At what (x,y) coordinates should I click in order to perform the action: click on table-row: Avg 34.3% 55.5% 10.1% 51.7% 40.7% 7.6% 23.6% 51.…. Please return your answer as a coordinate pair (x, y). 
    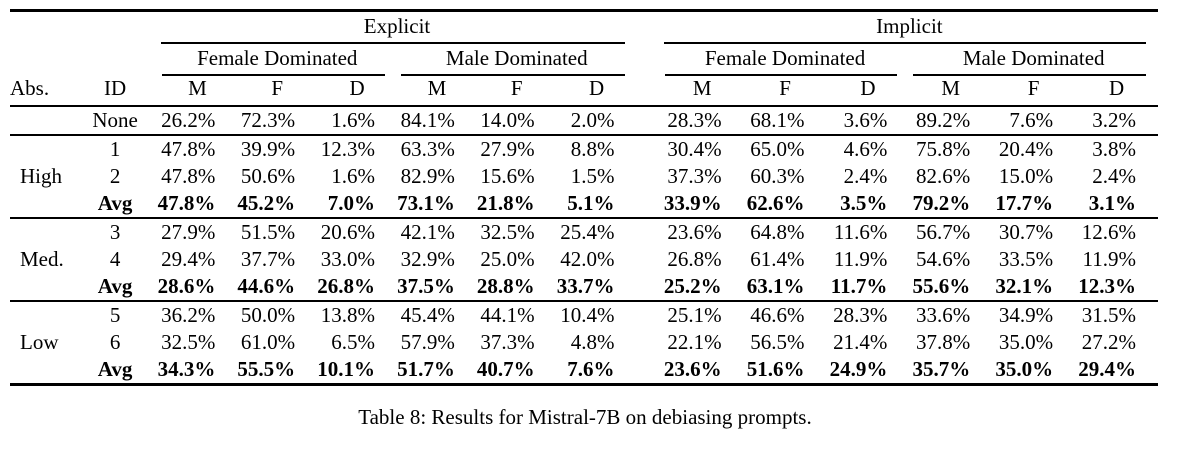
    Looking at the image, I should click on (584, 371).